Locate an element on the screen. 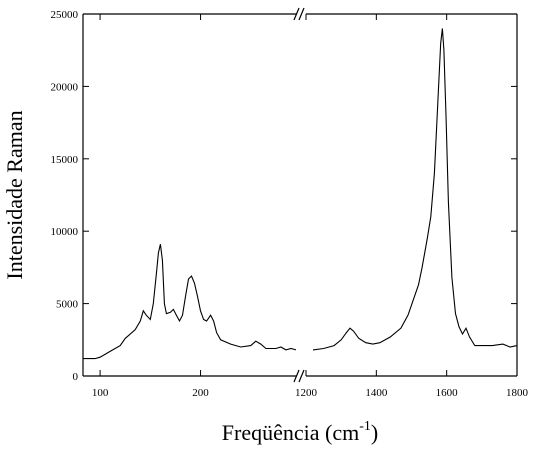 This screenshot has height=467, width=543. x-tick-label: 1800 is located at coordinates (517, 393).